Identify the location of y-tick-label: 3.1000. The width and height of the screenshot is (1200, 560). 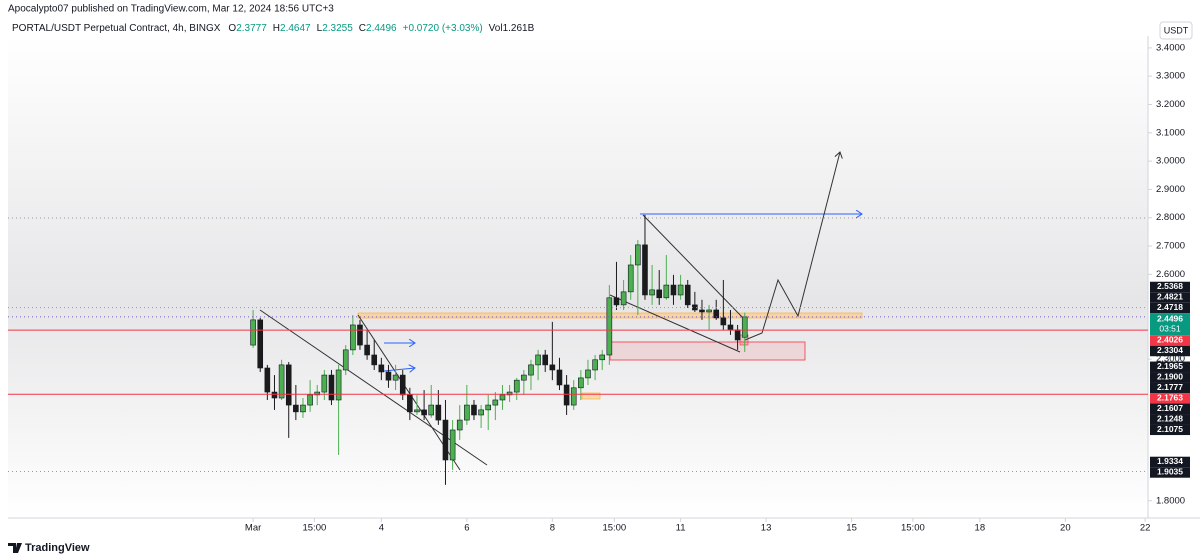
(1170, 132).